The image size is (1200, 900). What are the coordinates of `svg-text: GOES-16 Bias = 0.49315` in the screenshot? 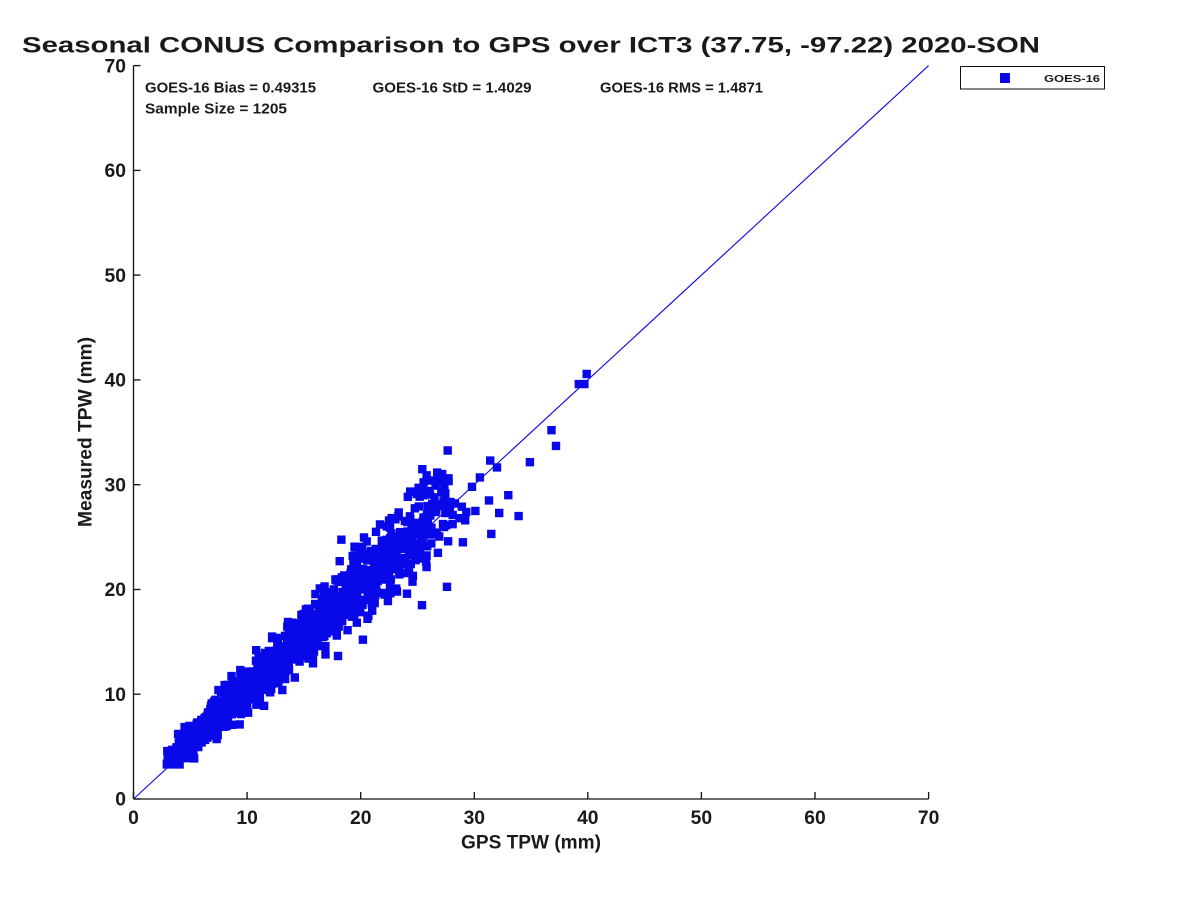 It's located at (230, 88).